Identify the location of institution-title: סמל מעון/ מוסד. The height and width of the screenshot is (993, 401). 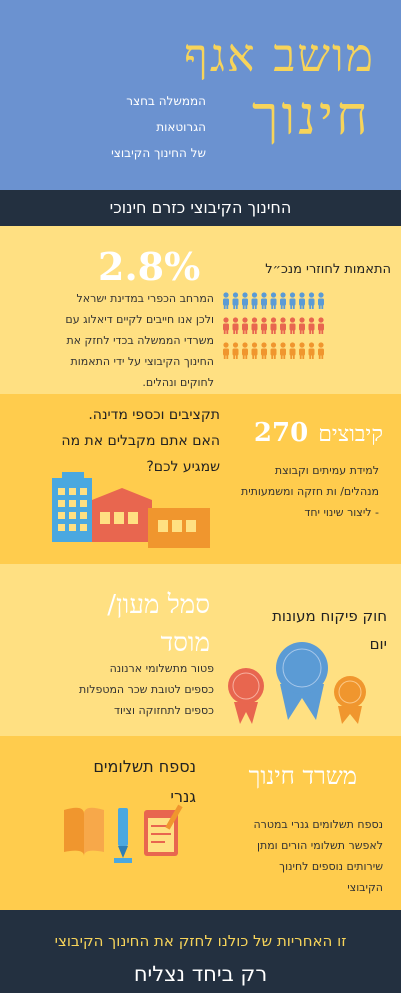
(120, 624).